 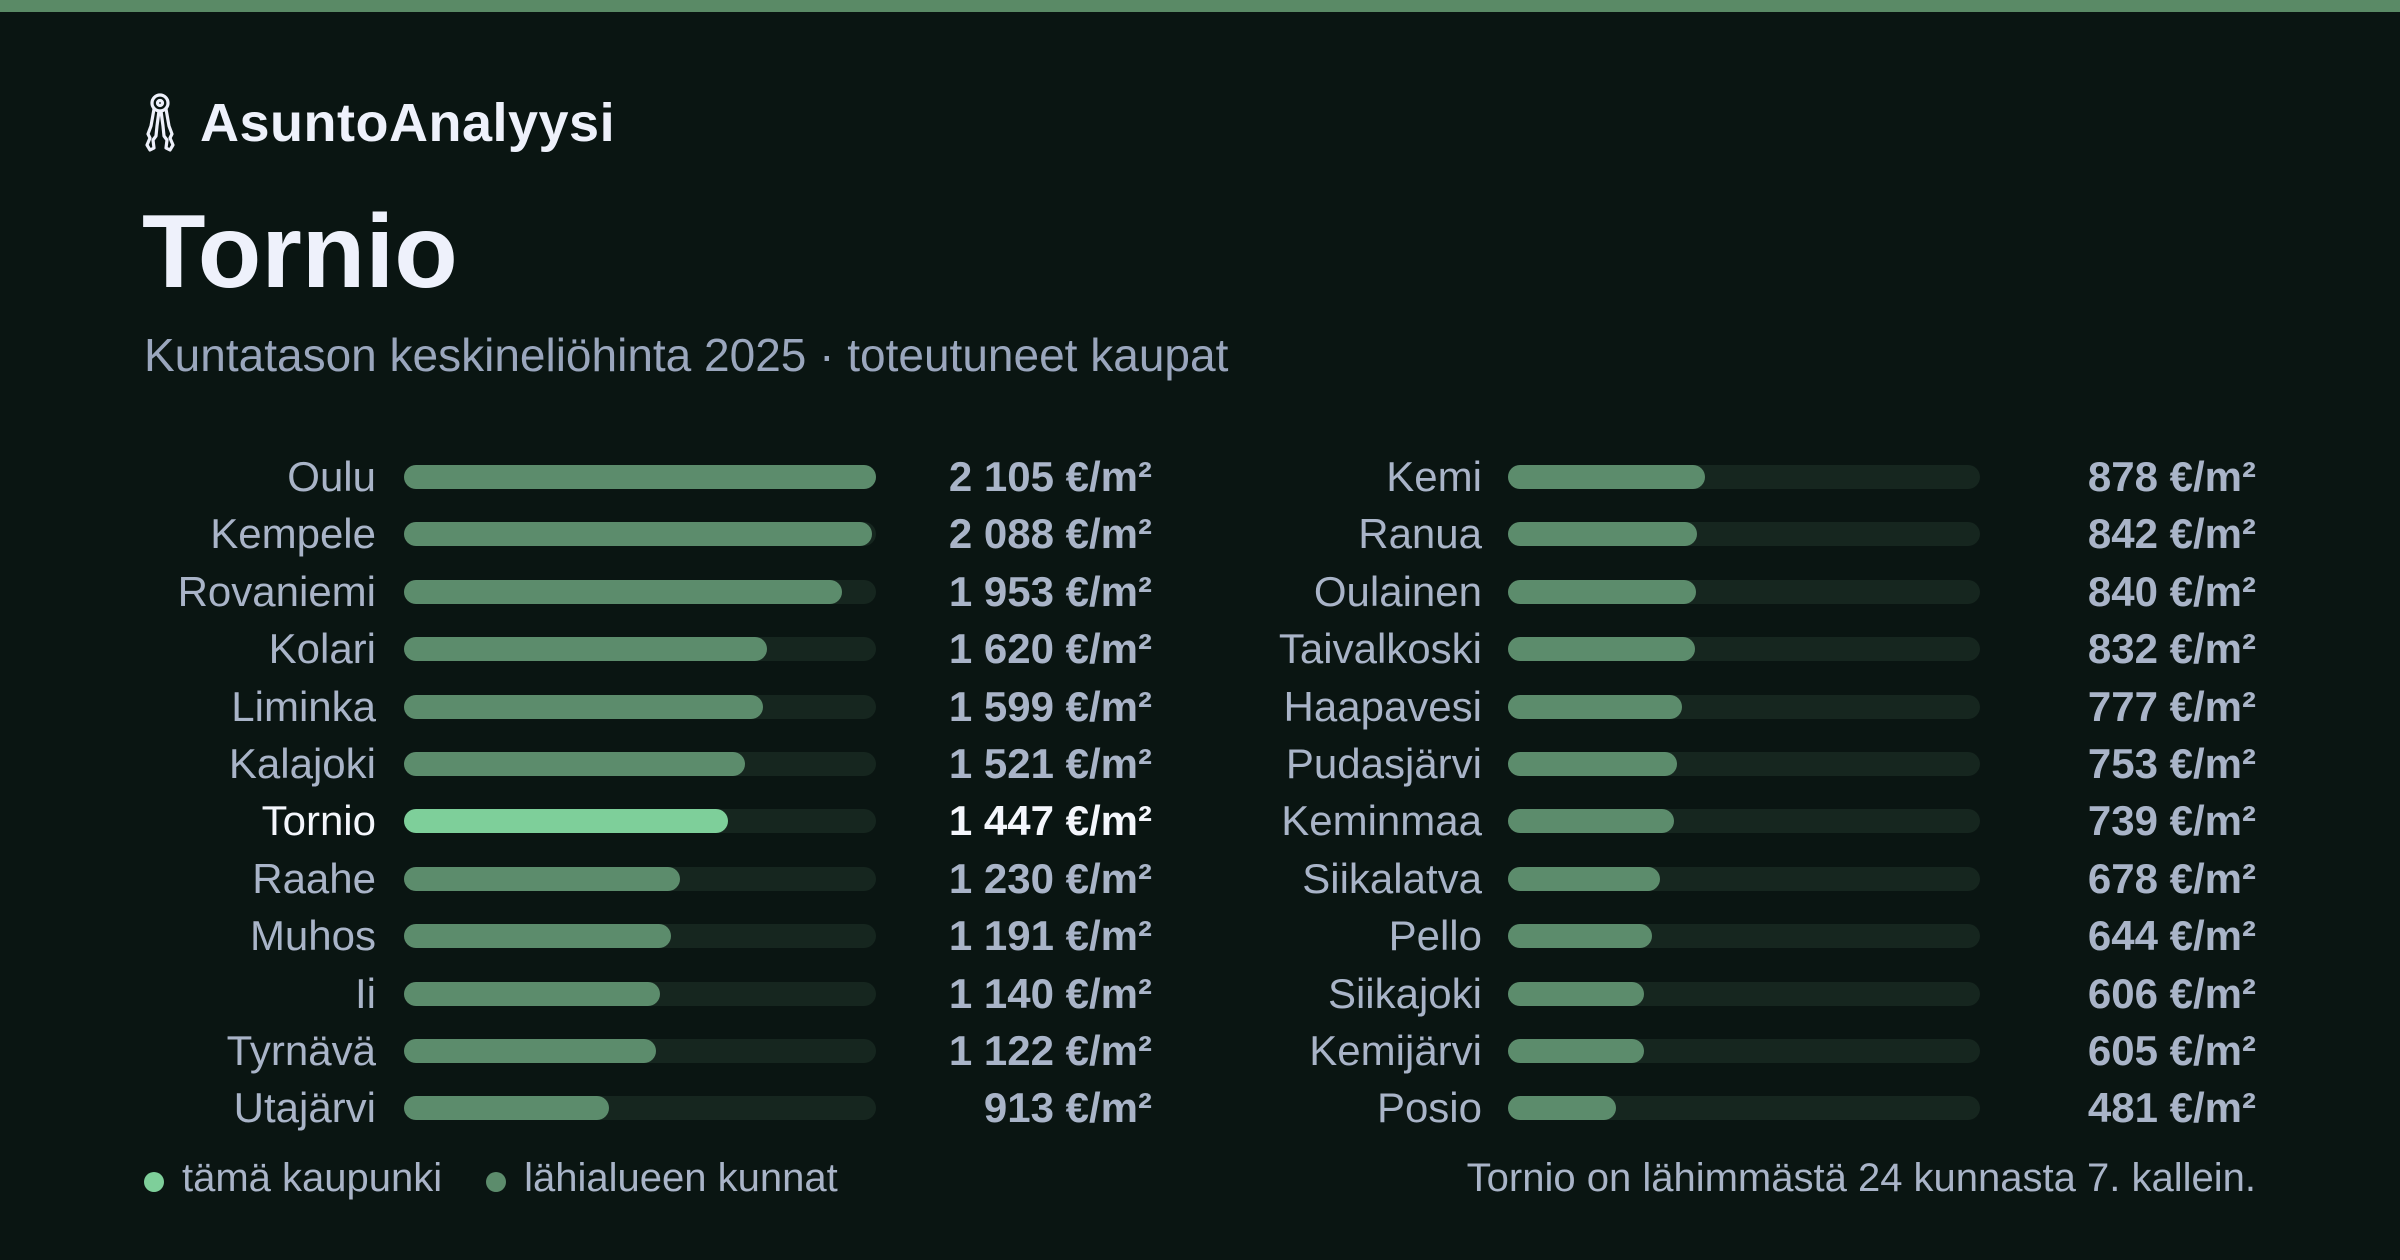 I want to click on value-label: 913 €/m², so click(x=1067, y=1108).